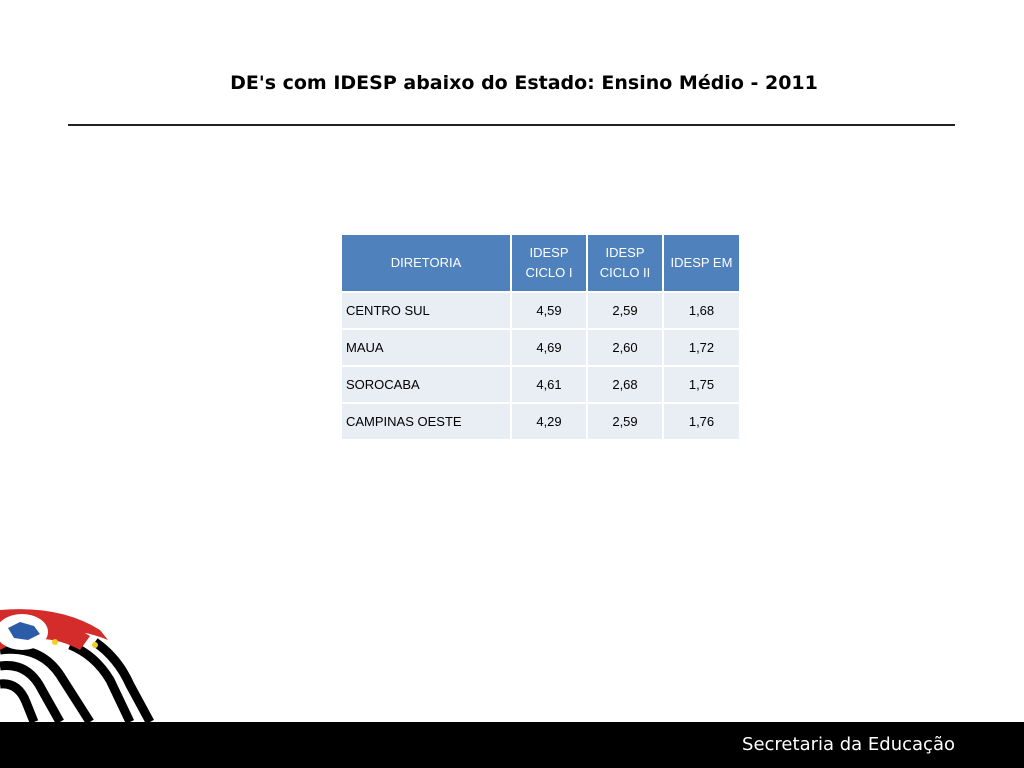  Describe the element at coordinates (701, 384) in the screenshot. I see `cell-value: 1,75` at that location.